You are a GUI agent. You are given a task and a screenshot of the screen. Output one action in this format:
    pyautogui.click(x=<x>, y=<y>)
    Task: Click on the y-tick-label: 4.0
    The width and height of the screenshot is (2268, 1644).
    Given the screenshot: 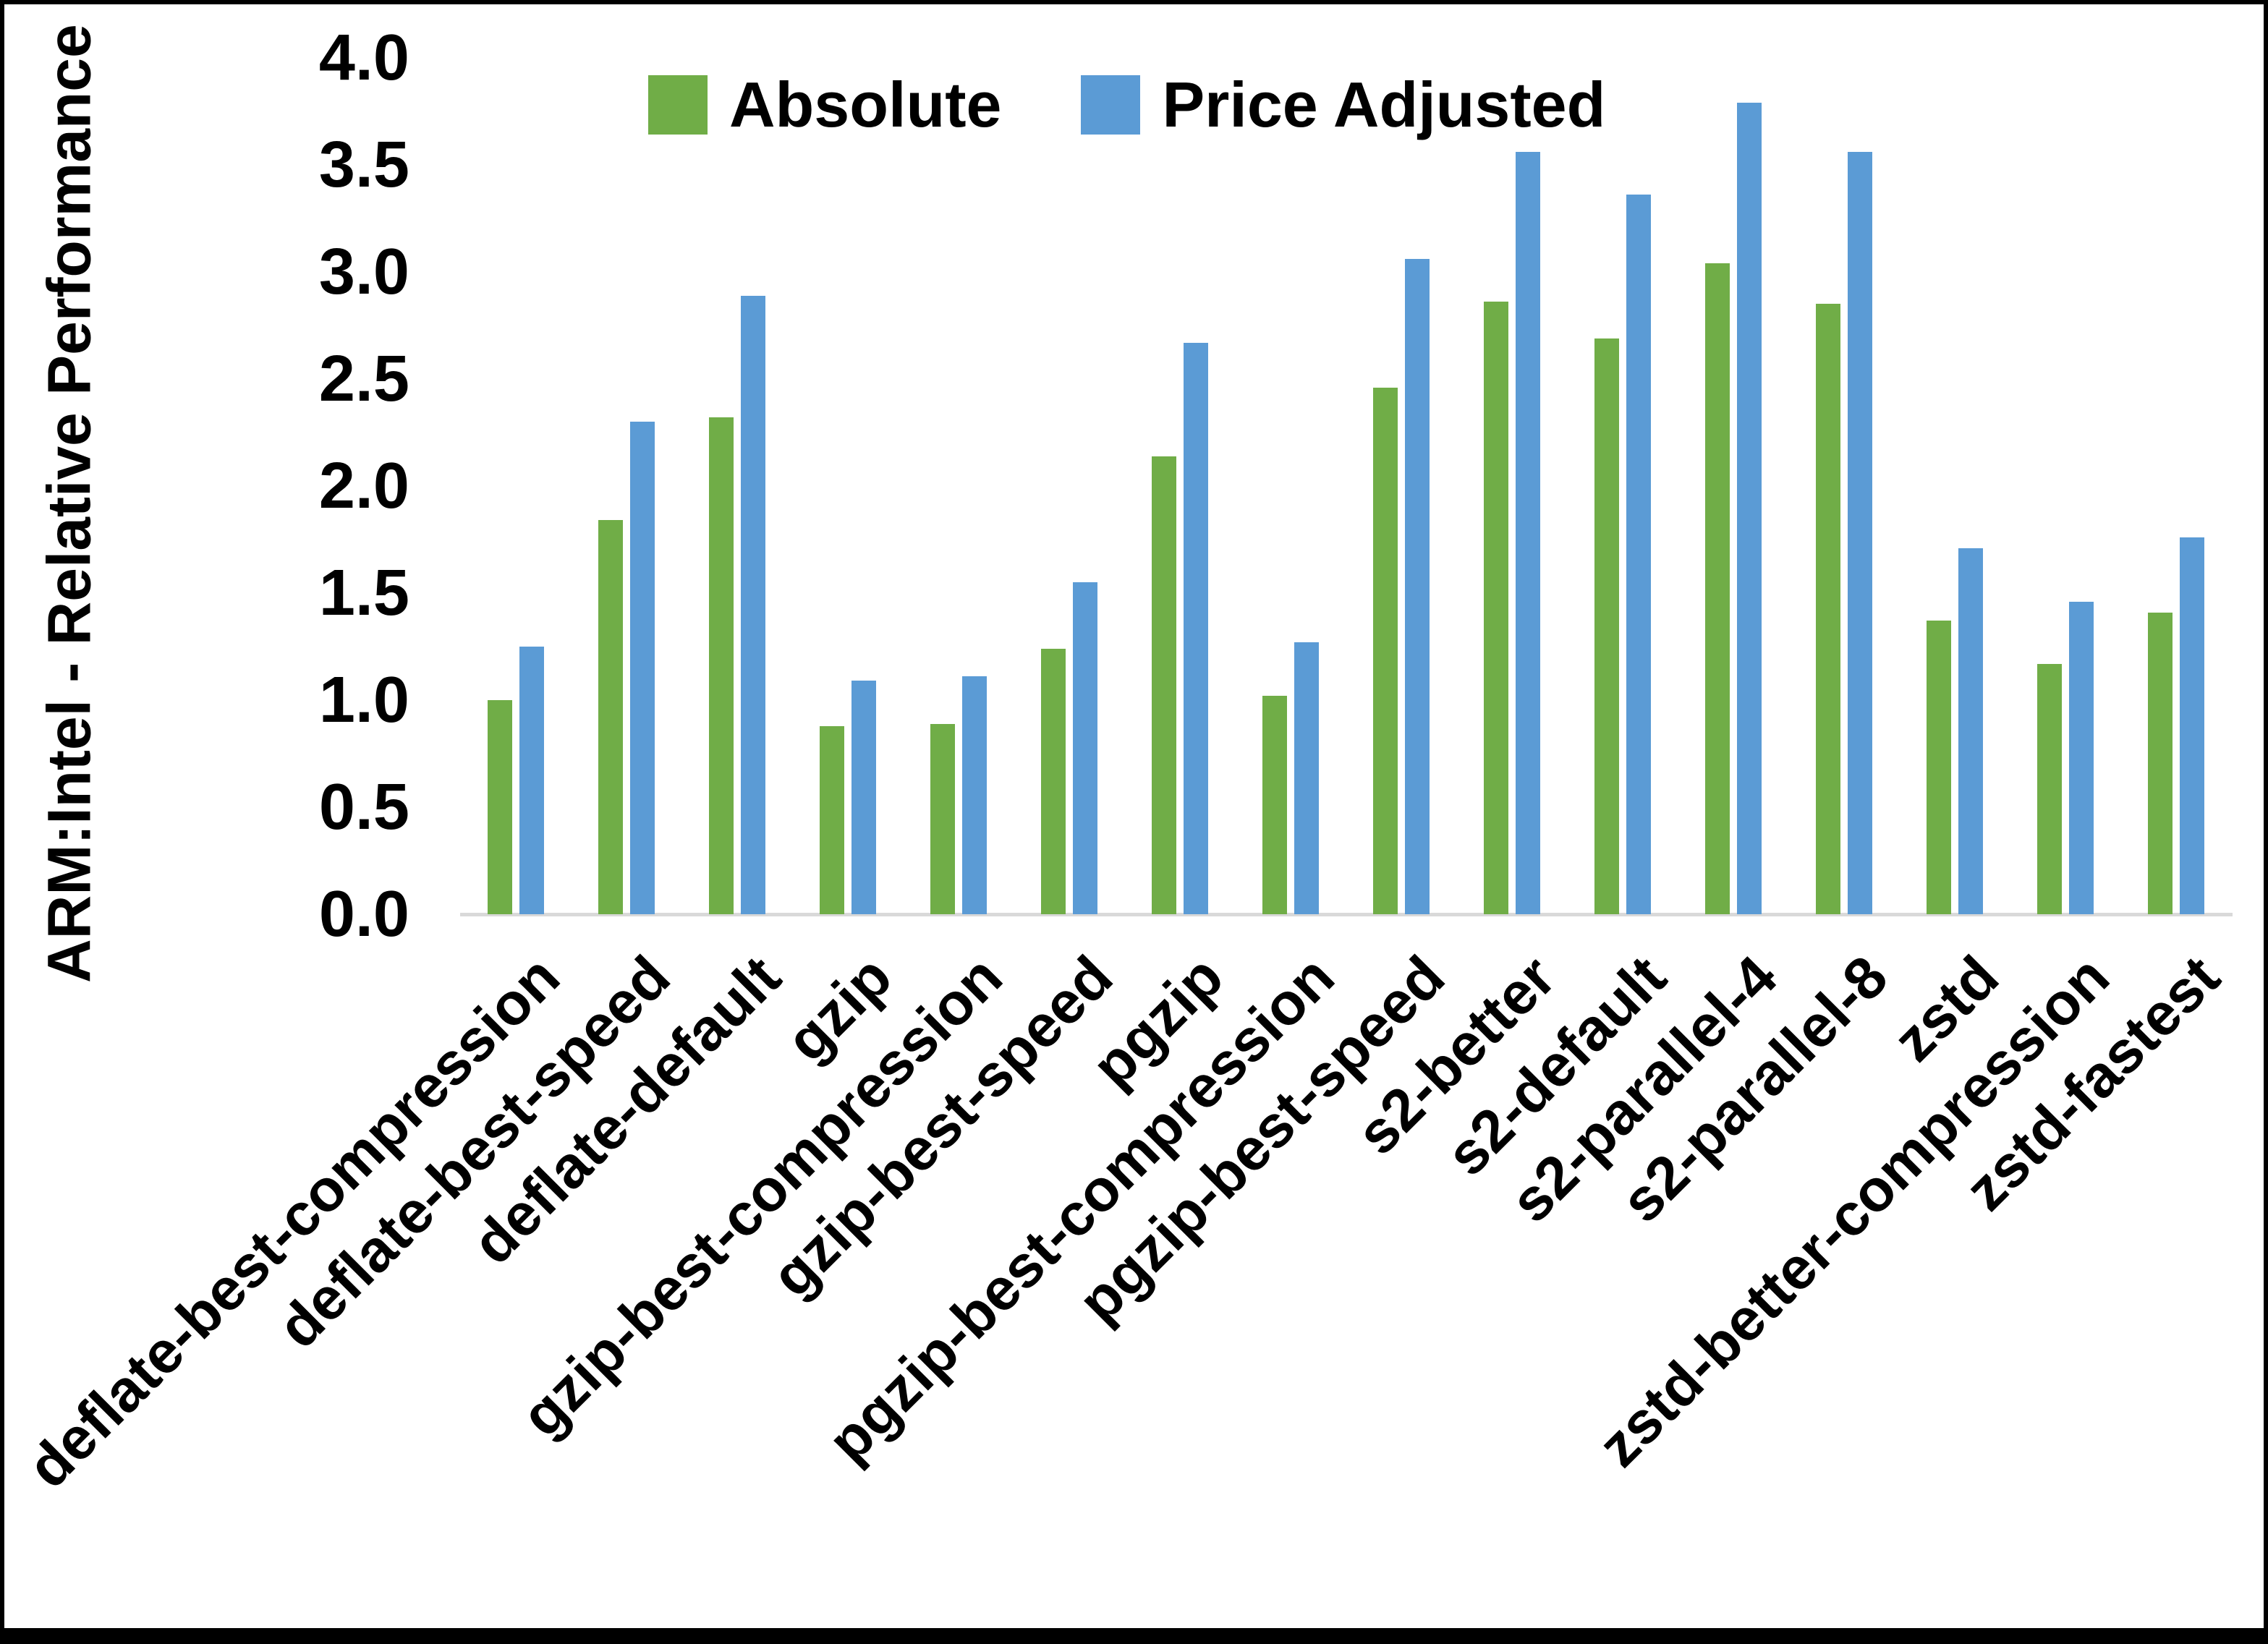 What is the action you would take?
    pyautogui.click(x=363, y=58)
    